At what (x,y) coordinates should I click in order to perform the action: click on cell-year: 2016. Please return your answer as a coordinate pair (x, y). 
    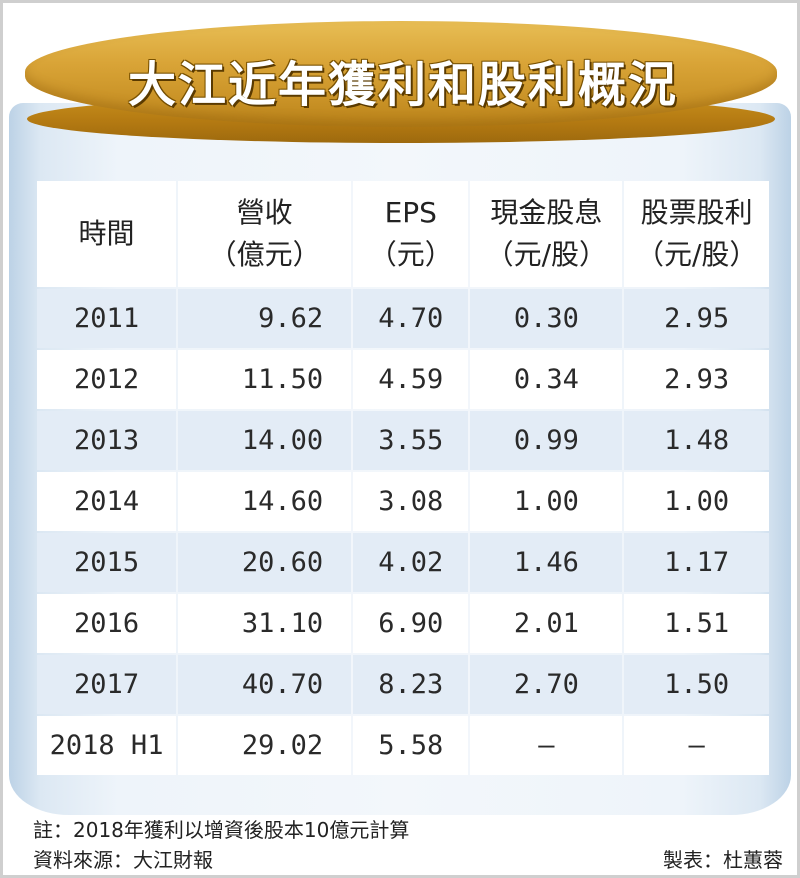
    Looking at the image, I should click on (107, 623).